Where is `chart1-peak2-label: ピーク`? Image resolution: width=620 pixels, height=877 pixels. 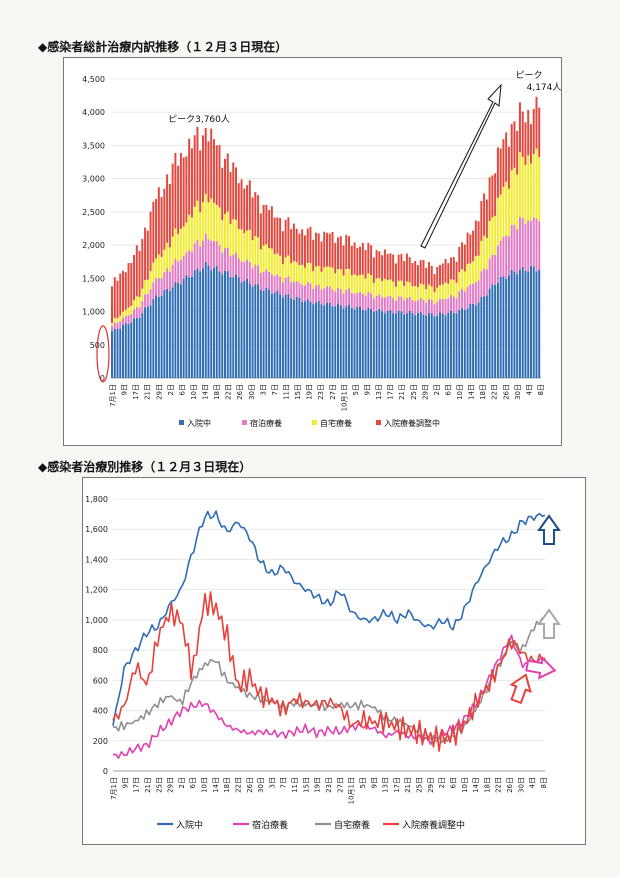 chart1-peak2-label: ピーク is located at coordinates (528, 75).